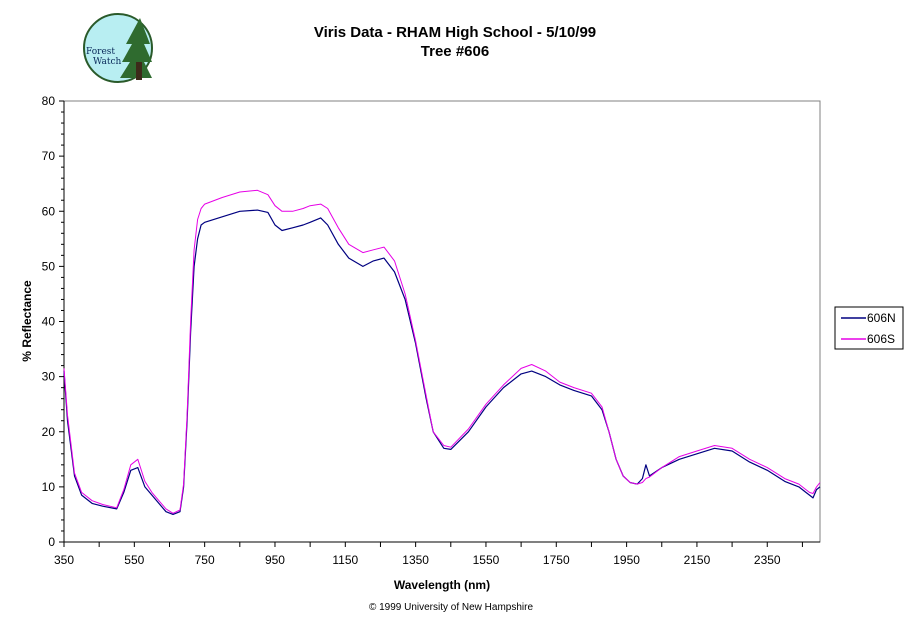  I want to click on y-tick-label: 70, so click(49, 156).